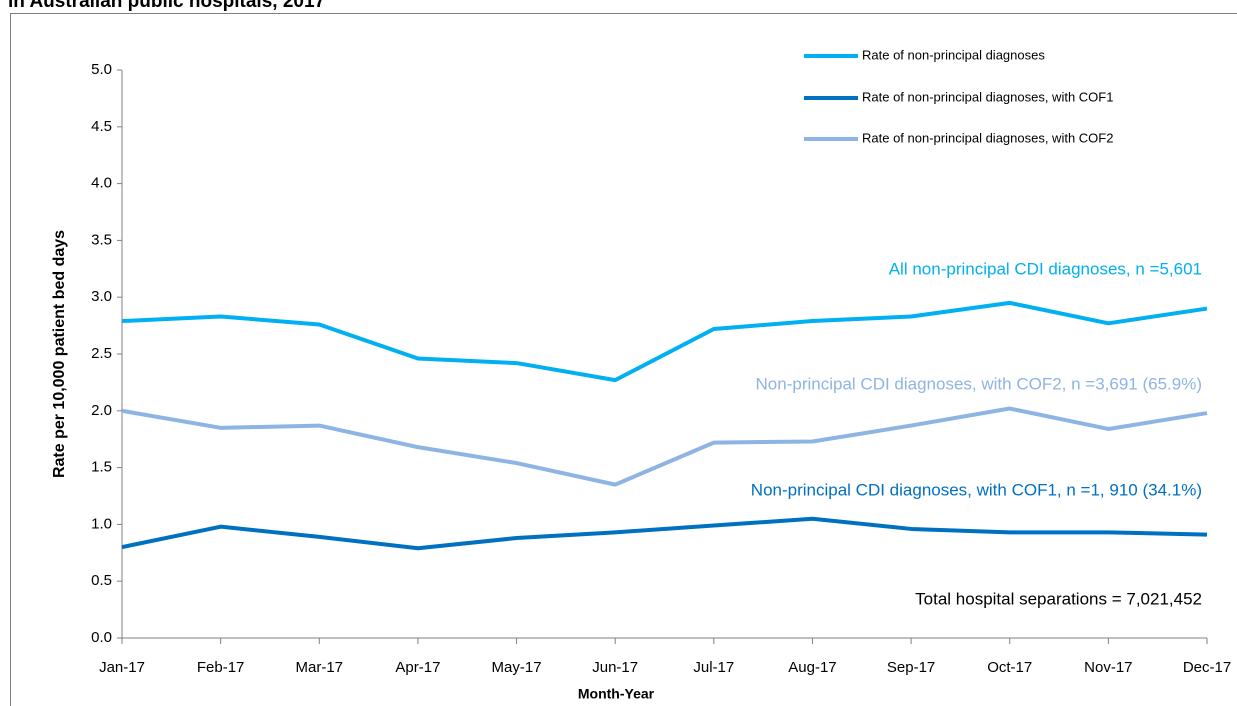  I want to click on x-tick-label: Feb-17, so click(221, 667).